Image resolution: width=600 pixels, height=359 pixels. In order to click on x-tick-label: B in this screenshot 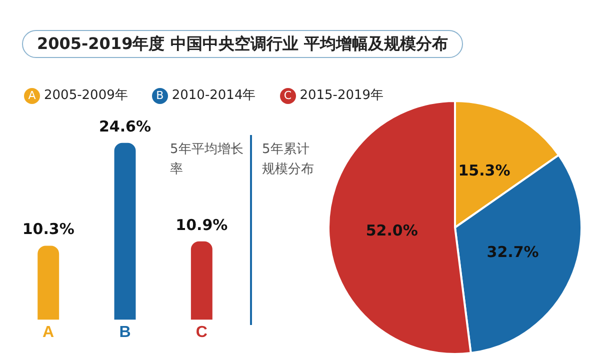, I will do `click(125, 332)`.